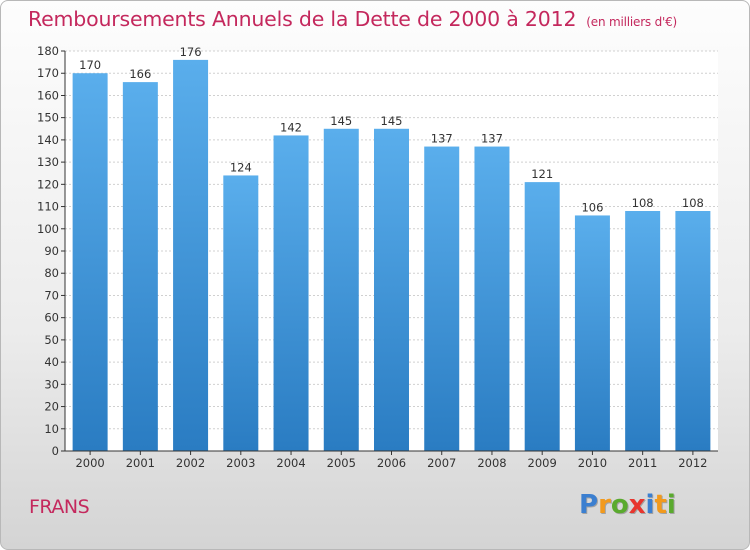  I want to click on value-label-2005: 145, so click(341, 121).